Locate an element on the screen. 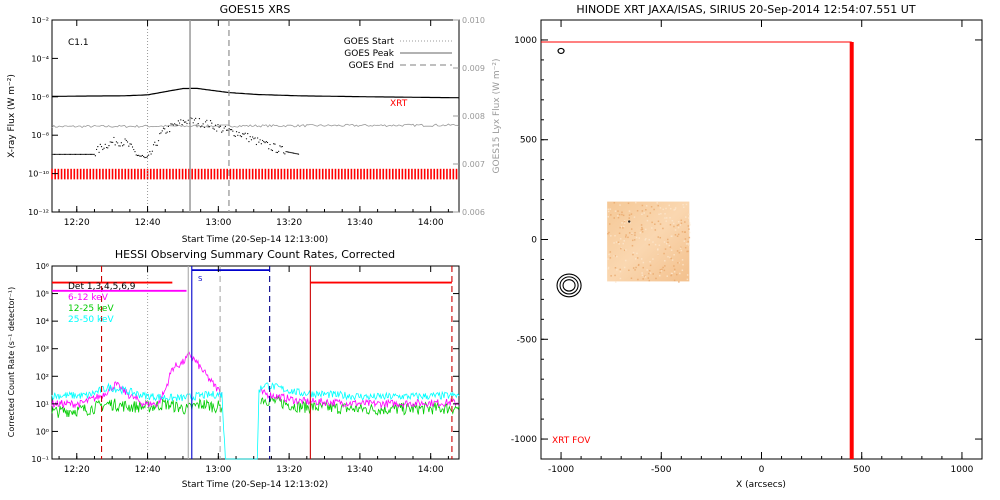 This screenshot has height=500, width=1000. xrt-y-tick-label: 500 is located at coordinates (528, 141).